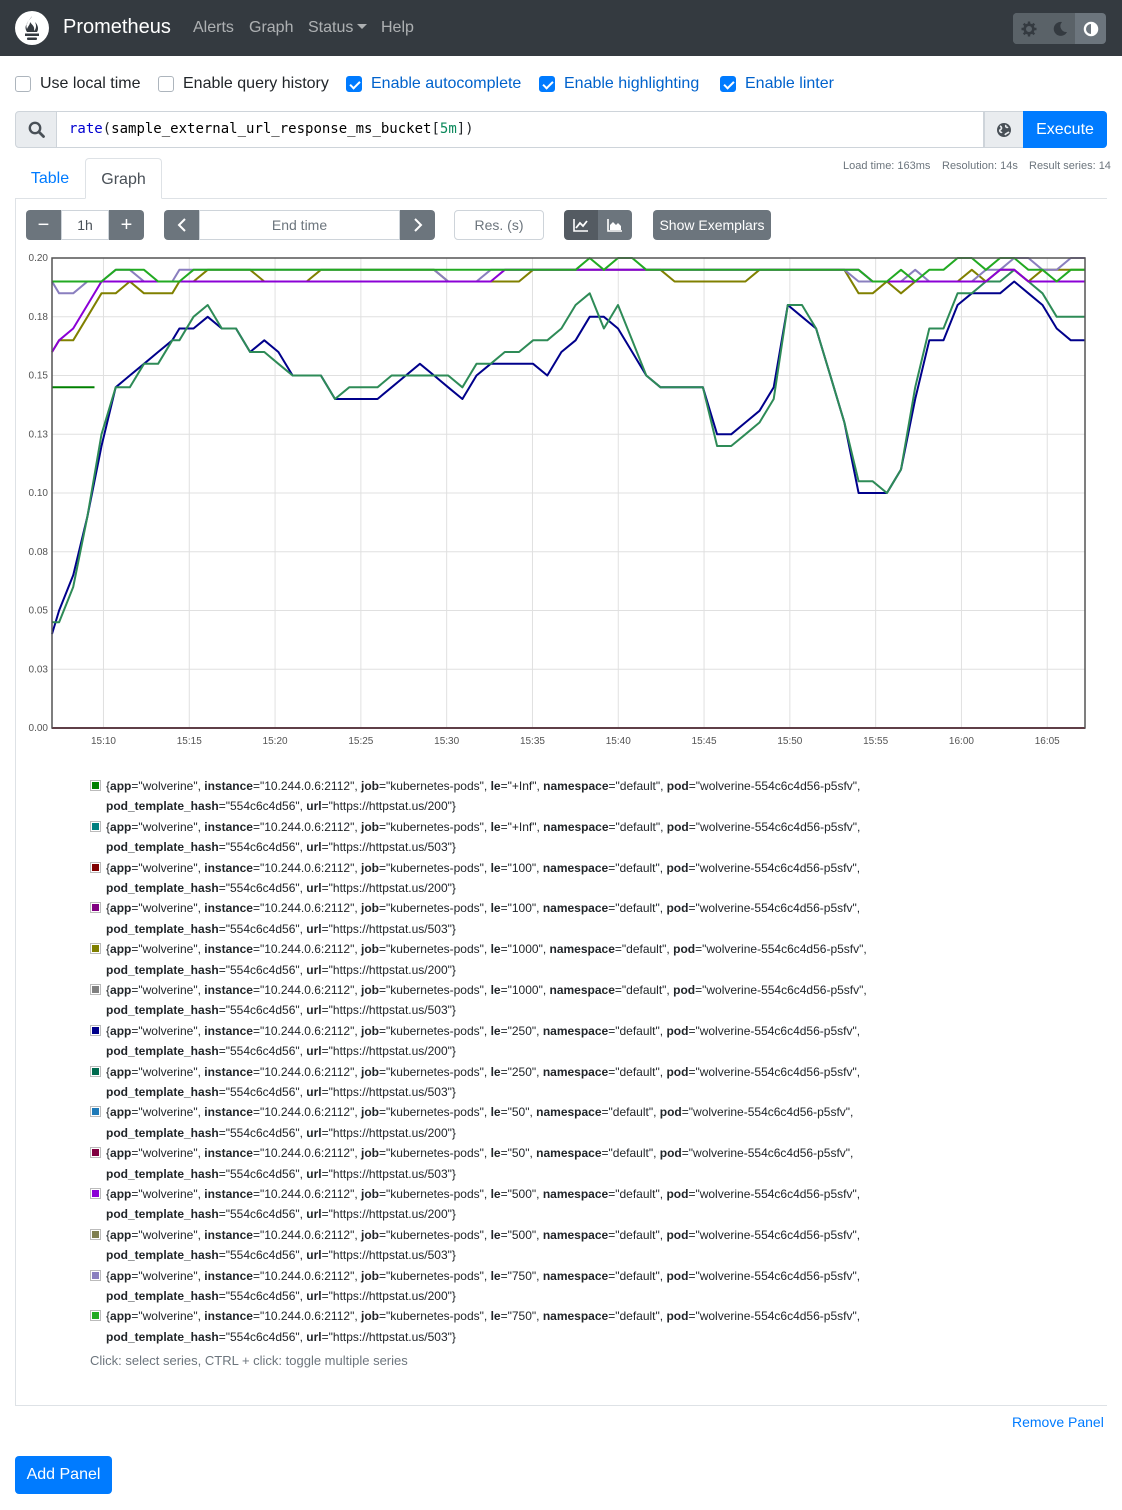 This screenshot has width=1122, height=1510. What do you see at coordinates (126, 225) in the screenshot?
I see `range-increase-button: +` at bounding box center [126, 225].